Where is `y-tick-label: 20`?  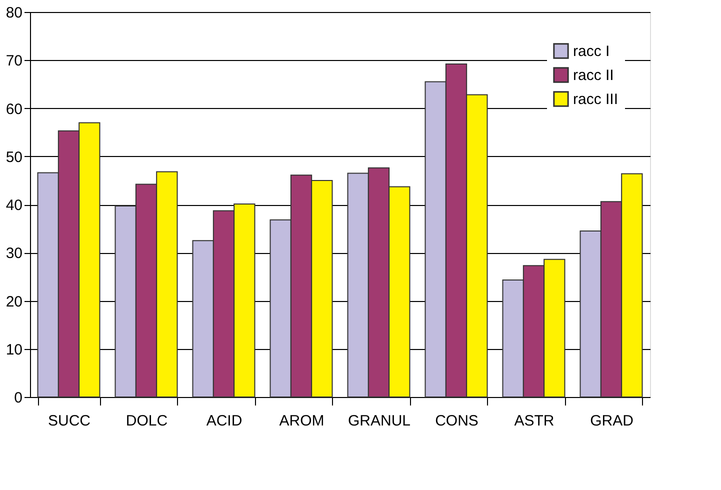
y-tick-label: 20 is located at coordinates (14, 301).